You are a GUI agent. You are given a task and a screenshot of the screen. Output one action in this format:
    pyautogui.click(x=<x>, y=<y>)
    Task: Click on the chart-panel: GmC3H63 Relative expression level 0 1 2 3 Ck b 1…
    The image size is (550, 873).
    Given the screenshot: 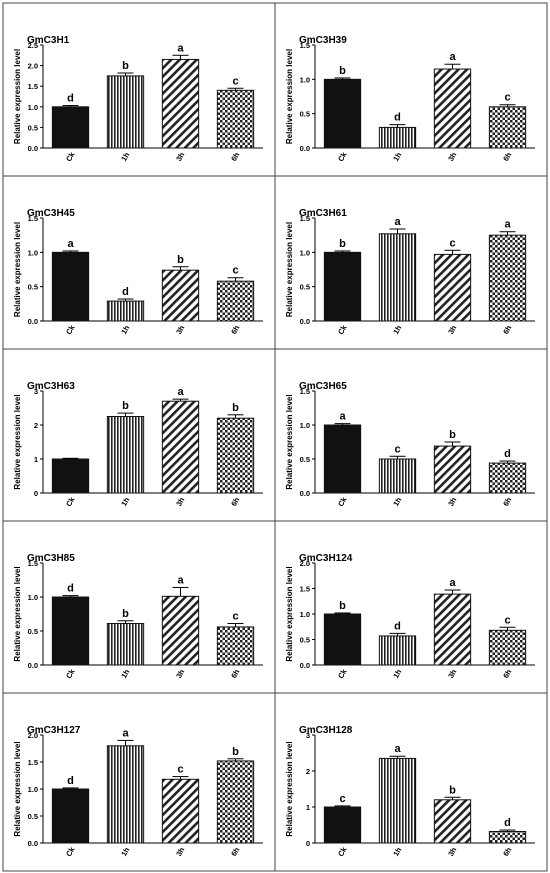 What is the action you would take?
    pyautogui.click(x=138, y=444)
    